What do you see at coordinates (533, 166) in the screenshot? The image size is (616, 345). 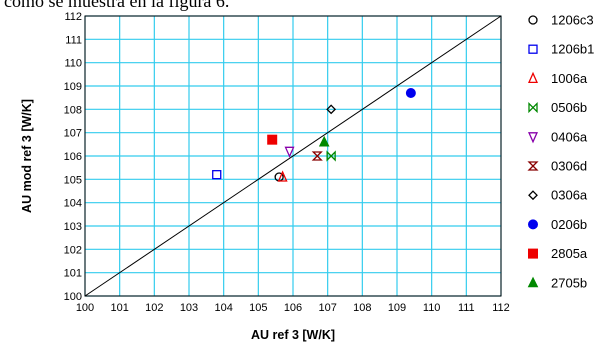 I see `legend-marker-0306d` at bounding box center [533, 166].